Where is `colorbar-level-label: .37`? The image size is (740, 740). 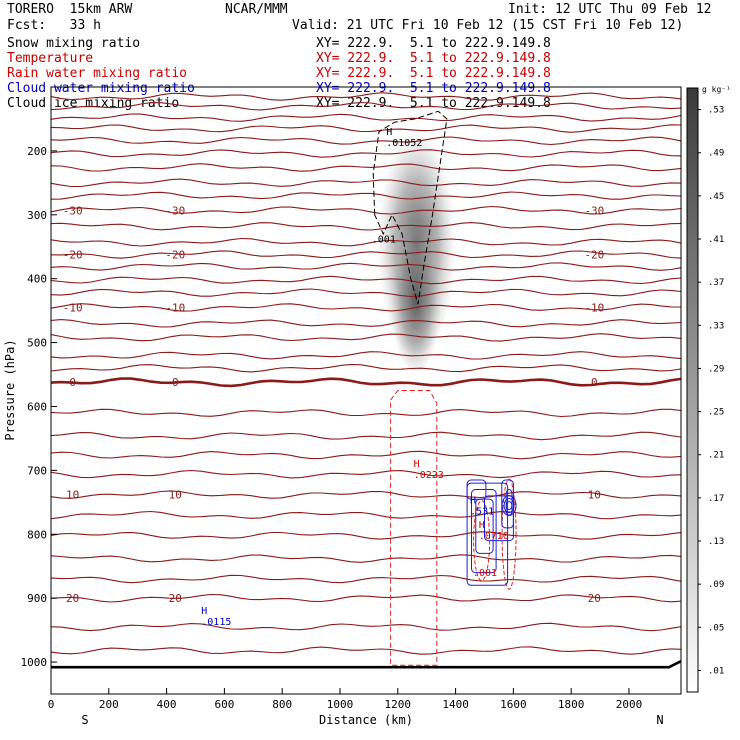 colorbar-level-label: .37 is located at coordinates (716, 283).